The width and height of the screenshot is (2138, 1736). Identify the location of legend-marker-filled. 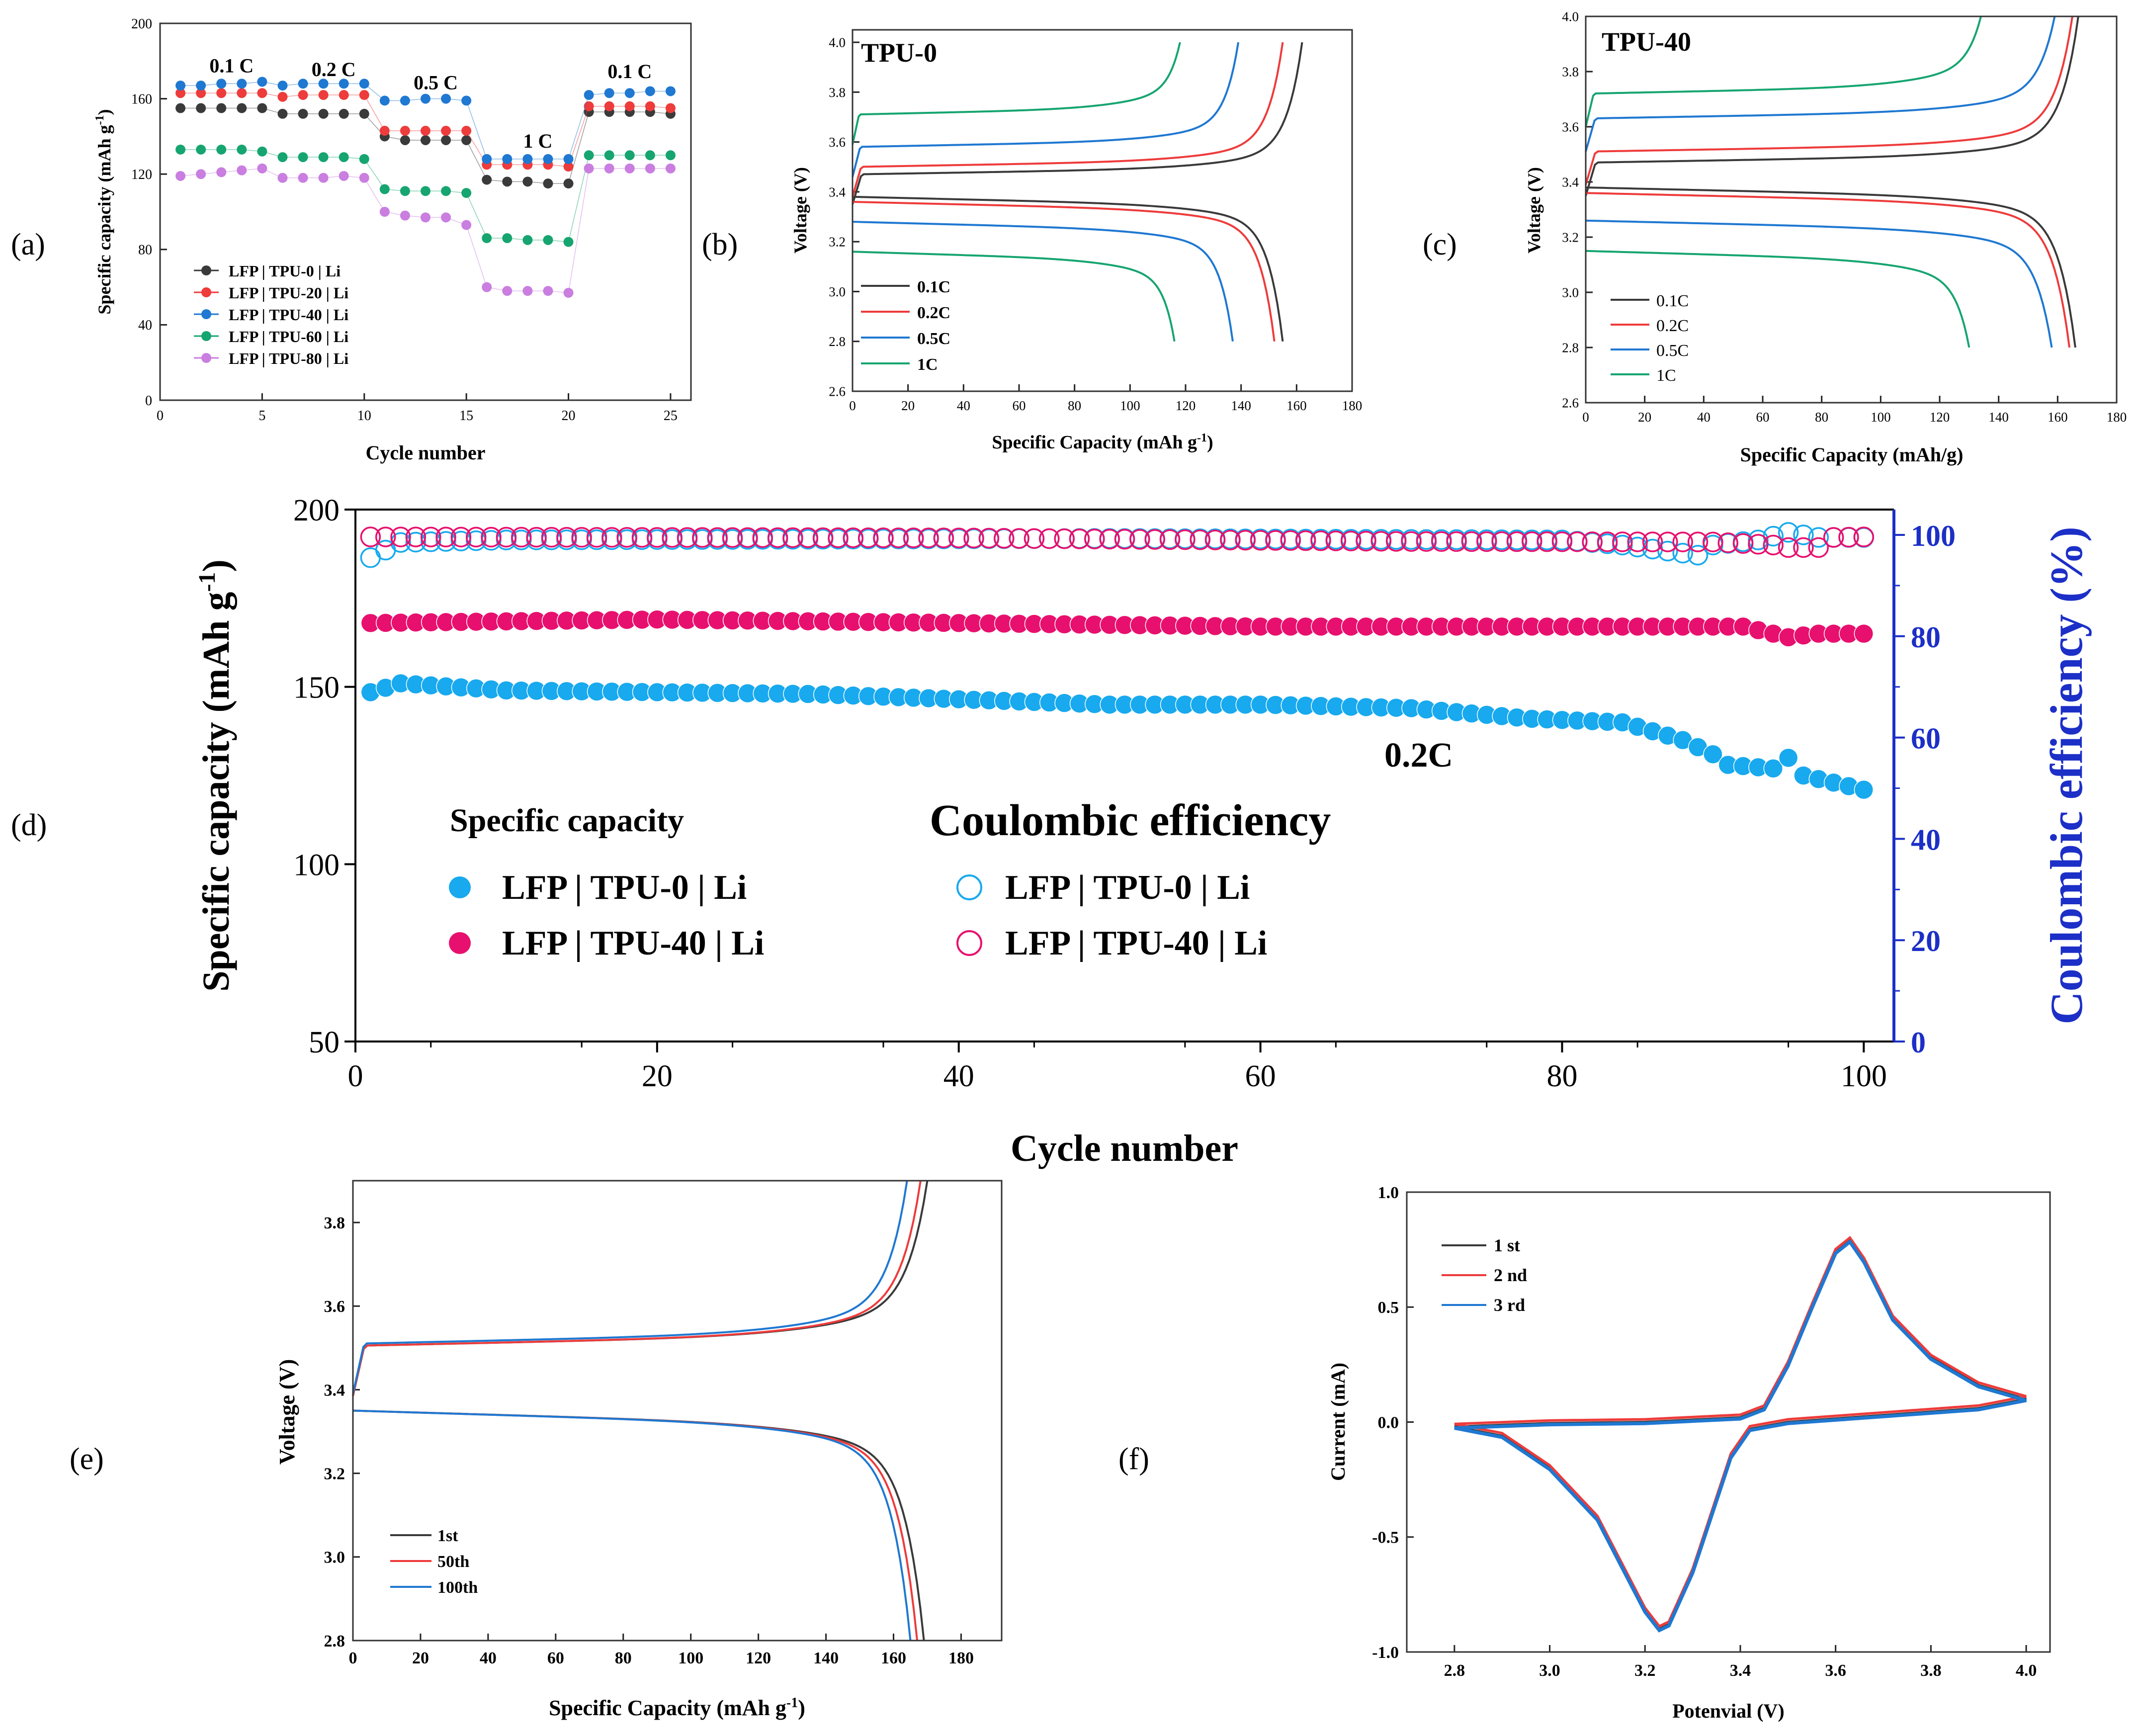
(460, 887).